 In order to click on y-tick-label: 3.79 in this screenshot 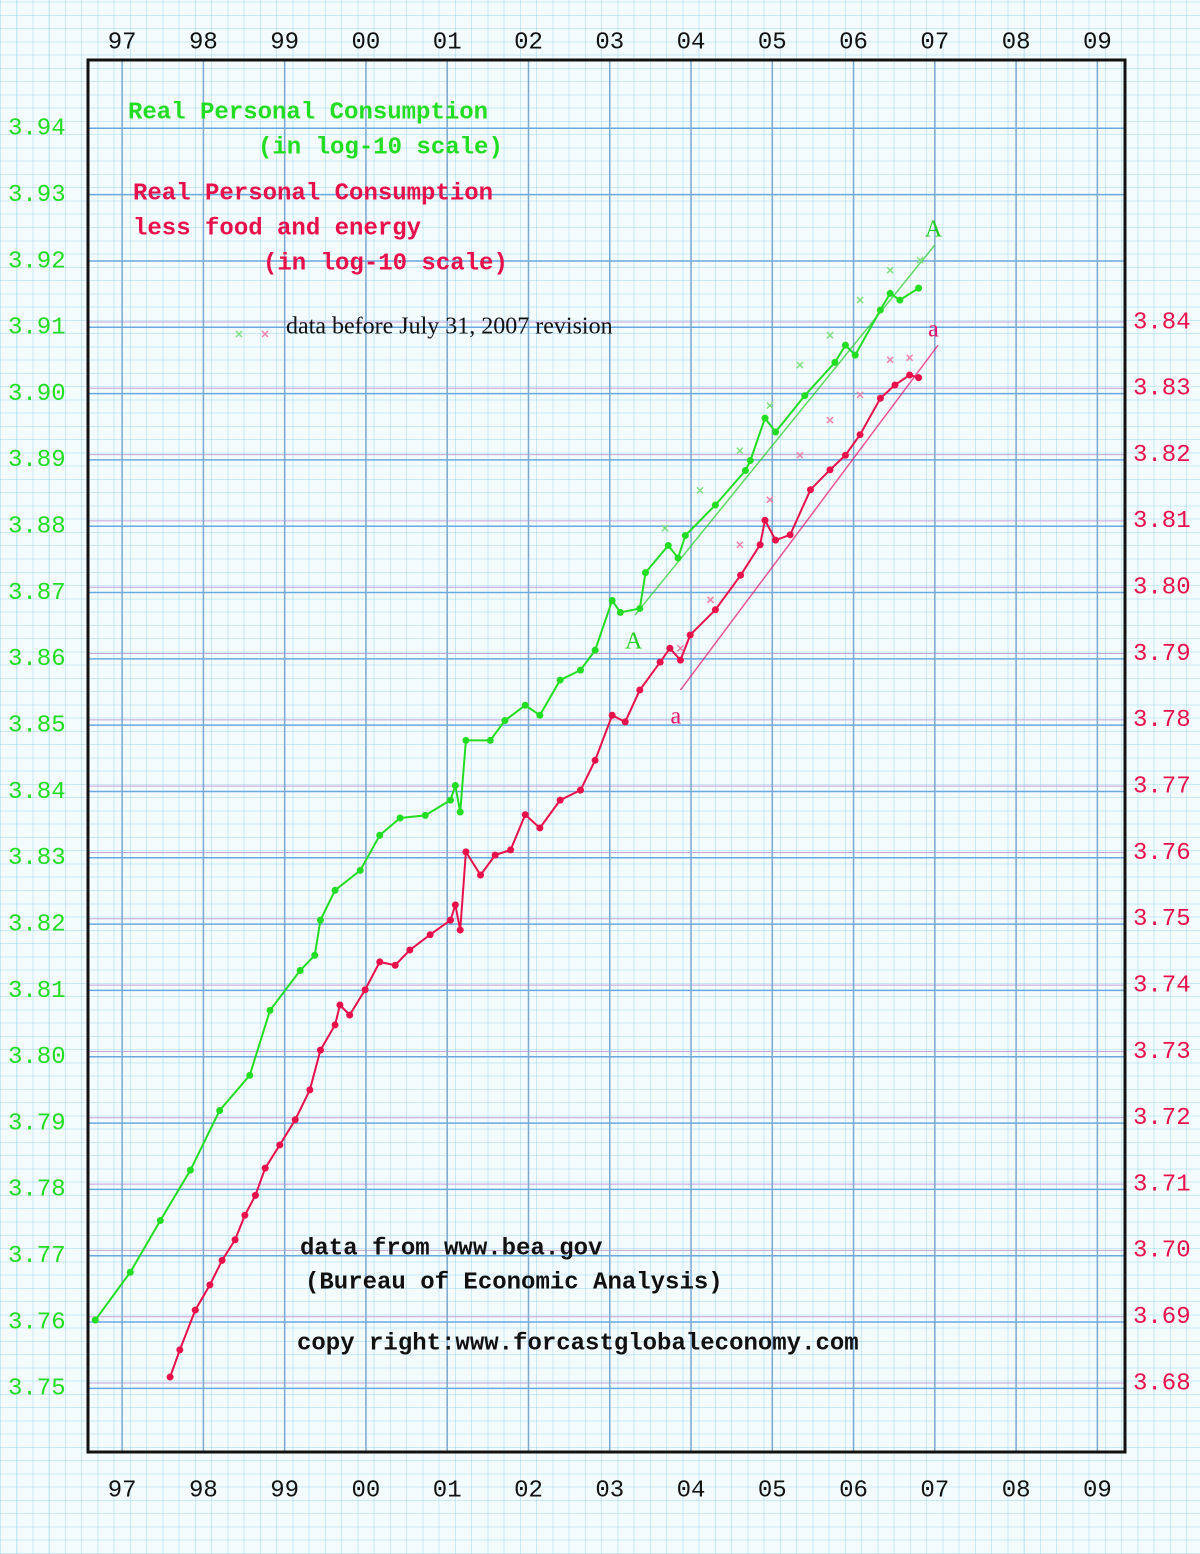, I will do `click(37, 1123)`.